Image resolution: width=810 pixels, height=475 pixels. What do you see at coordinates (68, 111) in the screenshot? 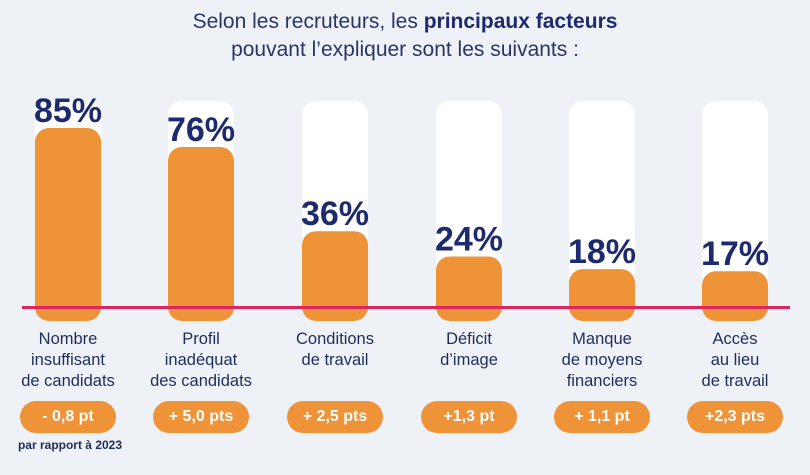
I see `value-label: 85%` at bounding box center [68, 111].